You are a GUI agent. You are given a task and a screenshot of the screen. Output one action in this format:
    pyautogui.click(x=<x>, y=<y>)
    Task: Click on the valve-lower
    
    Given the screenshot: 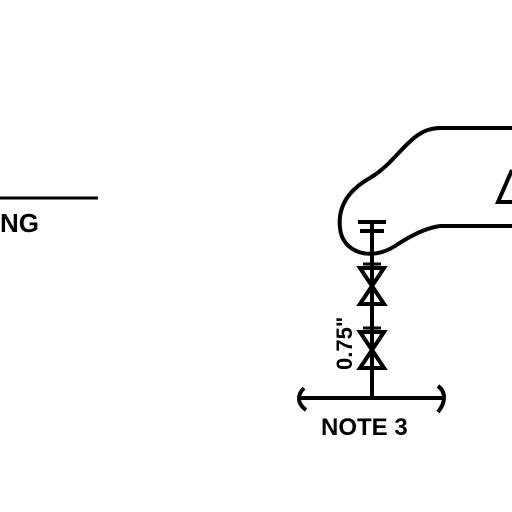 What is the action you would take?
    pyautogui.click(x=372, y=350)
    